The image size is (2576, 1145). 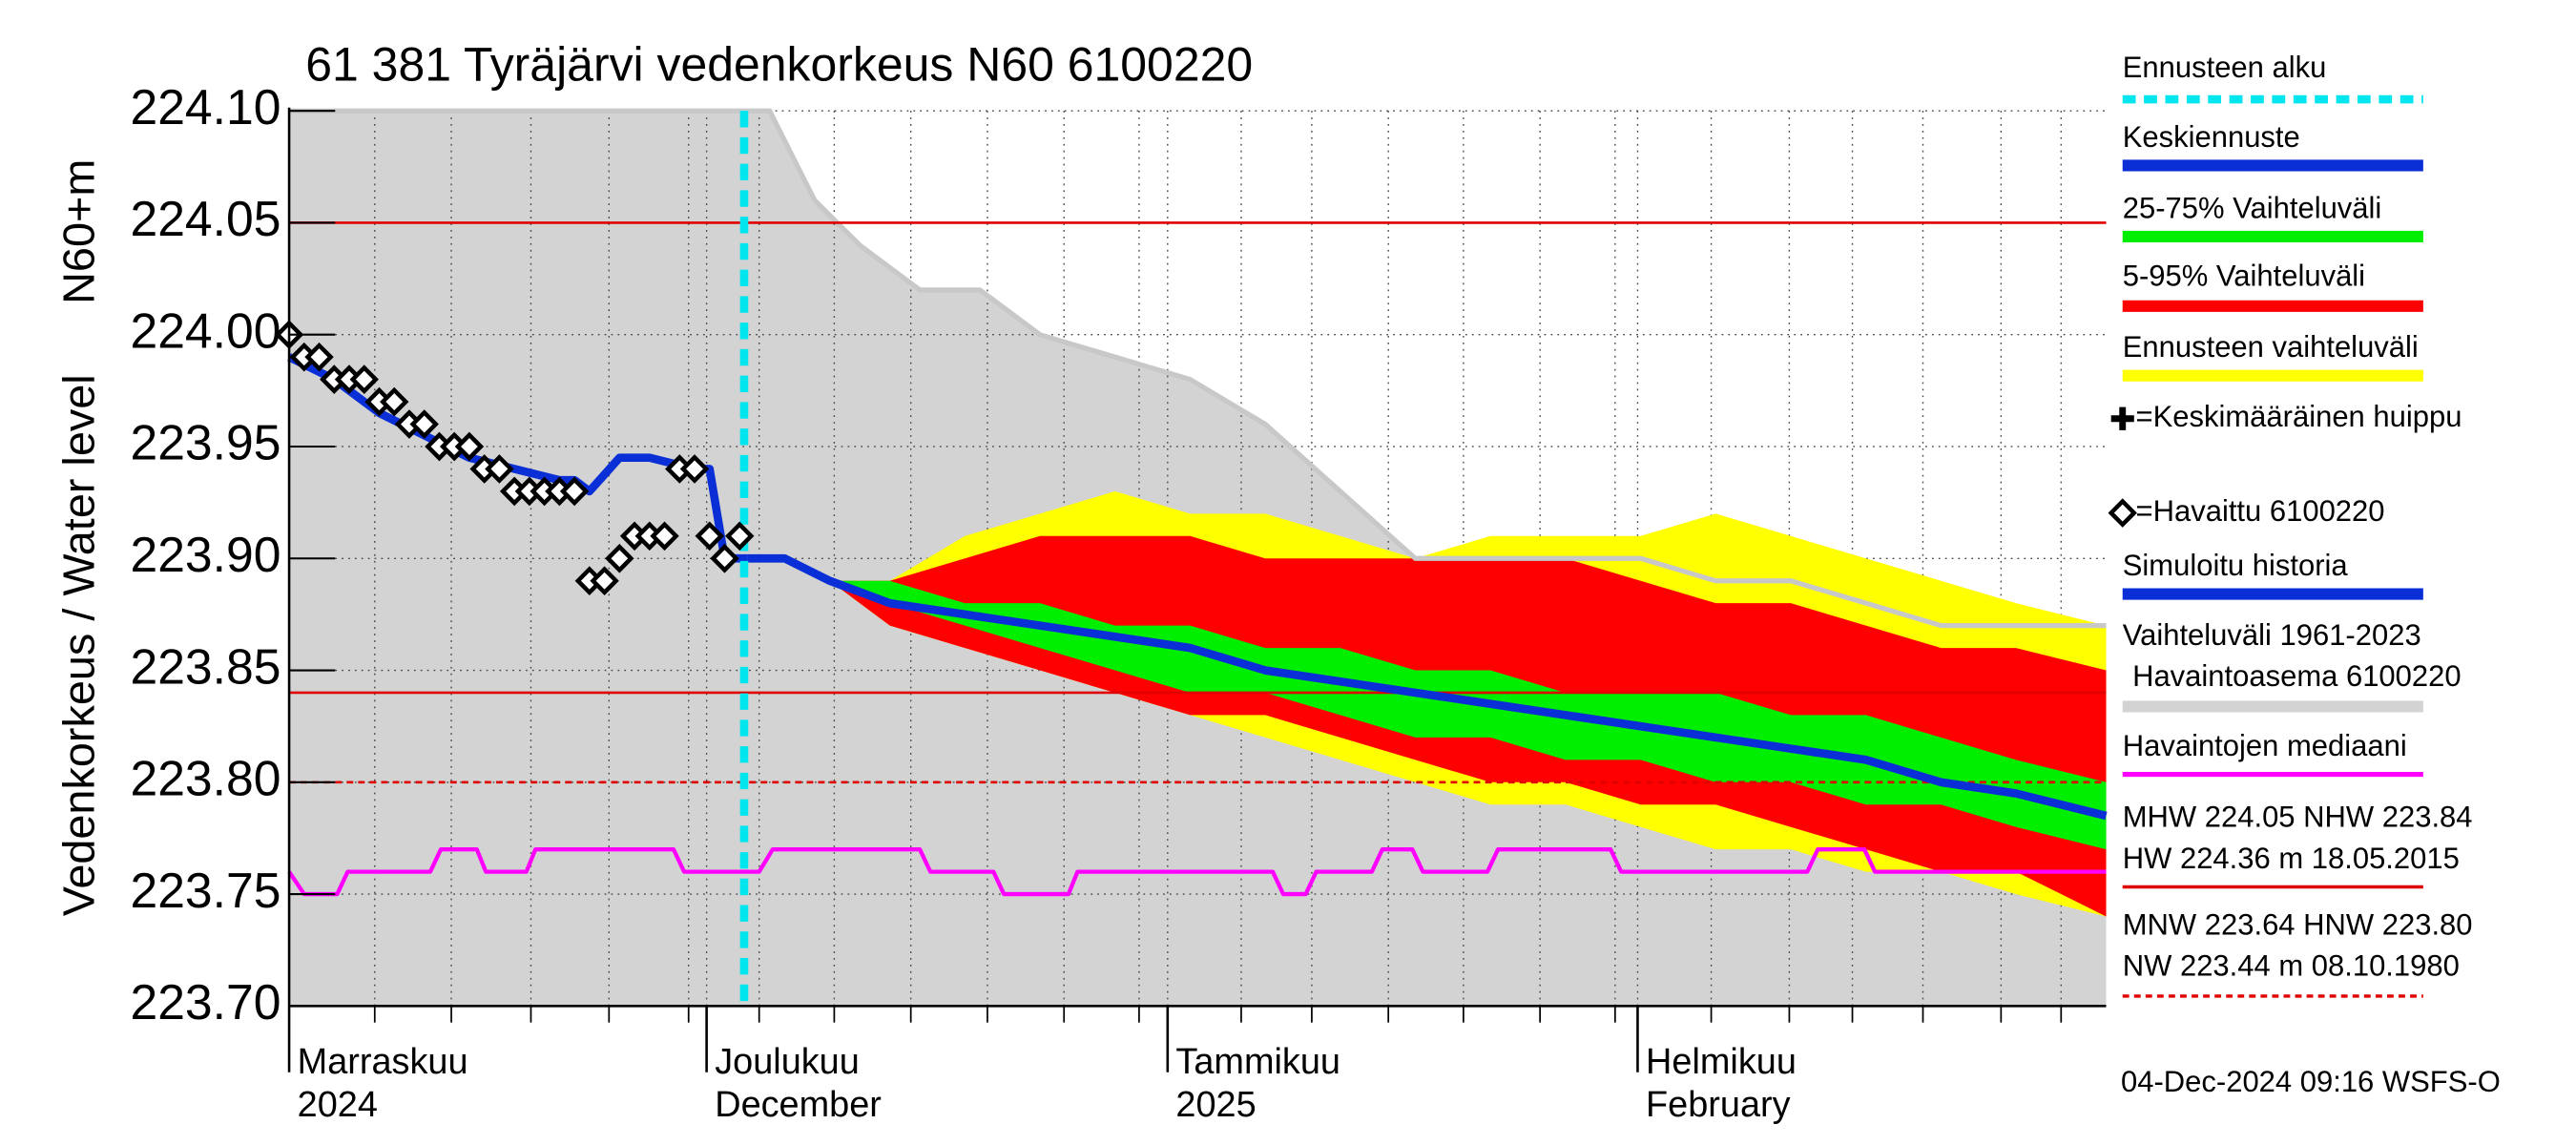 I want to click on x-tick-sublabel: 2024, so click(x=338, y=1105).